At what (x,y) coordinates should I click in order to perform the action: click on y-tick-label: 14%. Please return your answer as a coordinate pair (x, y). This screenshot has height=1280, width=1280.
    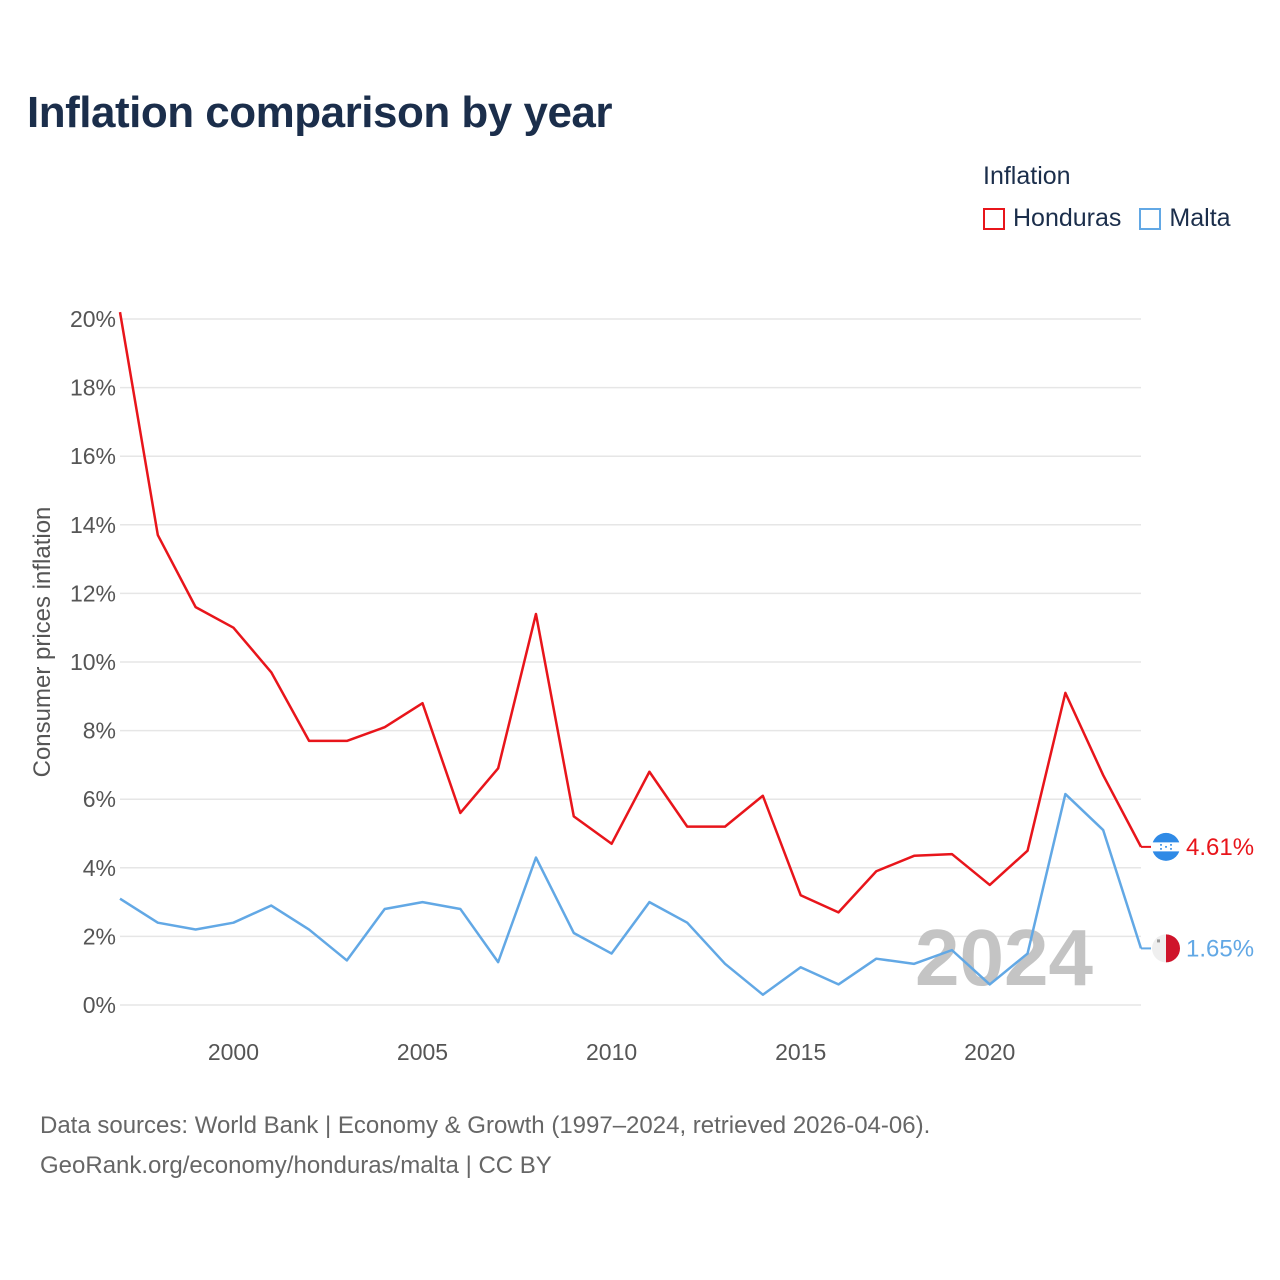
    Looking at the image, I should click on (93, 525).